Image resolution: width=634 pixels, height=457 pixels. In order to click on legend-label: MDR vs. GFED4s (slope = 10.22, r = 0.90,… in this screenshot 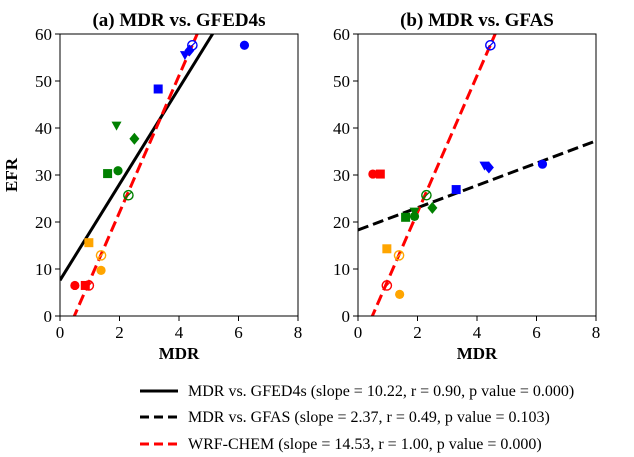, I will do `click(381, 391)`.